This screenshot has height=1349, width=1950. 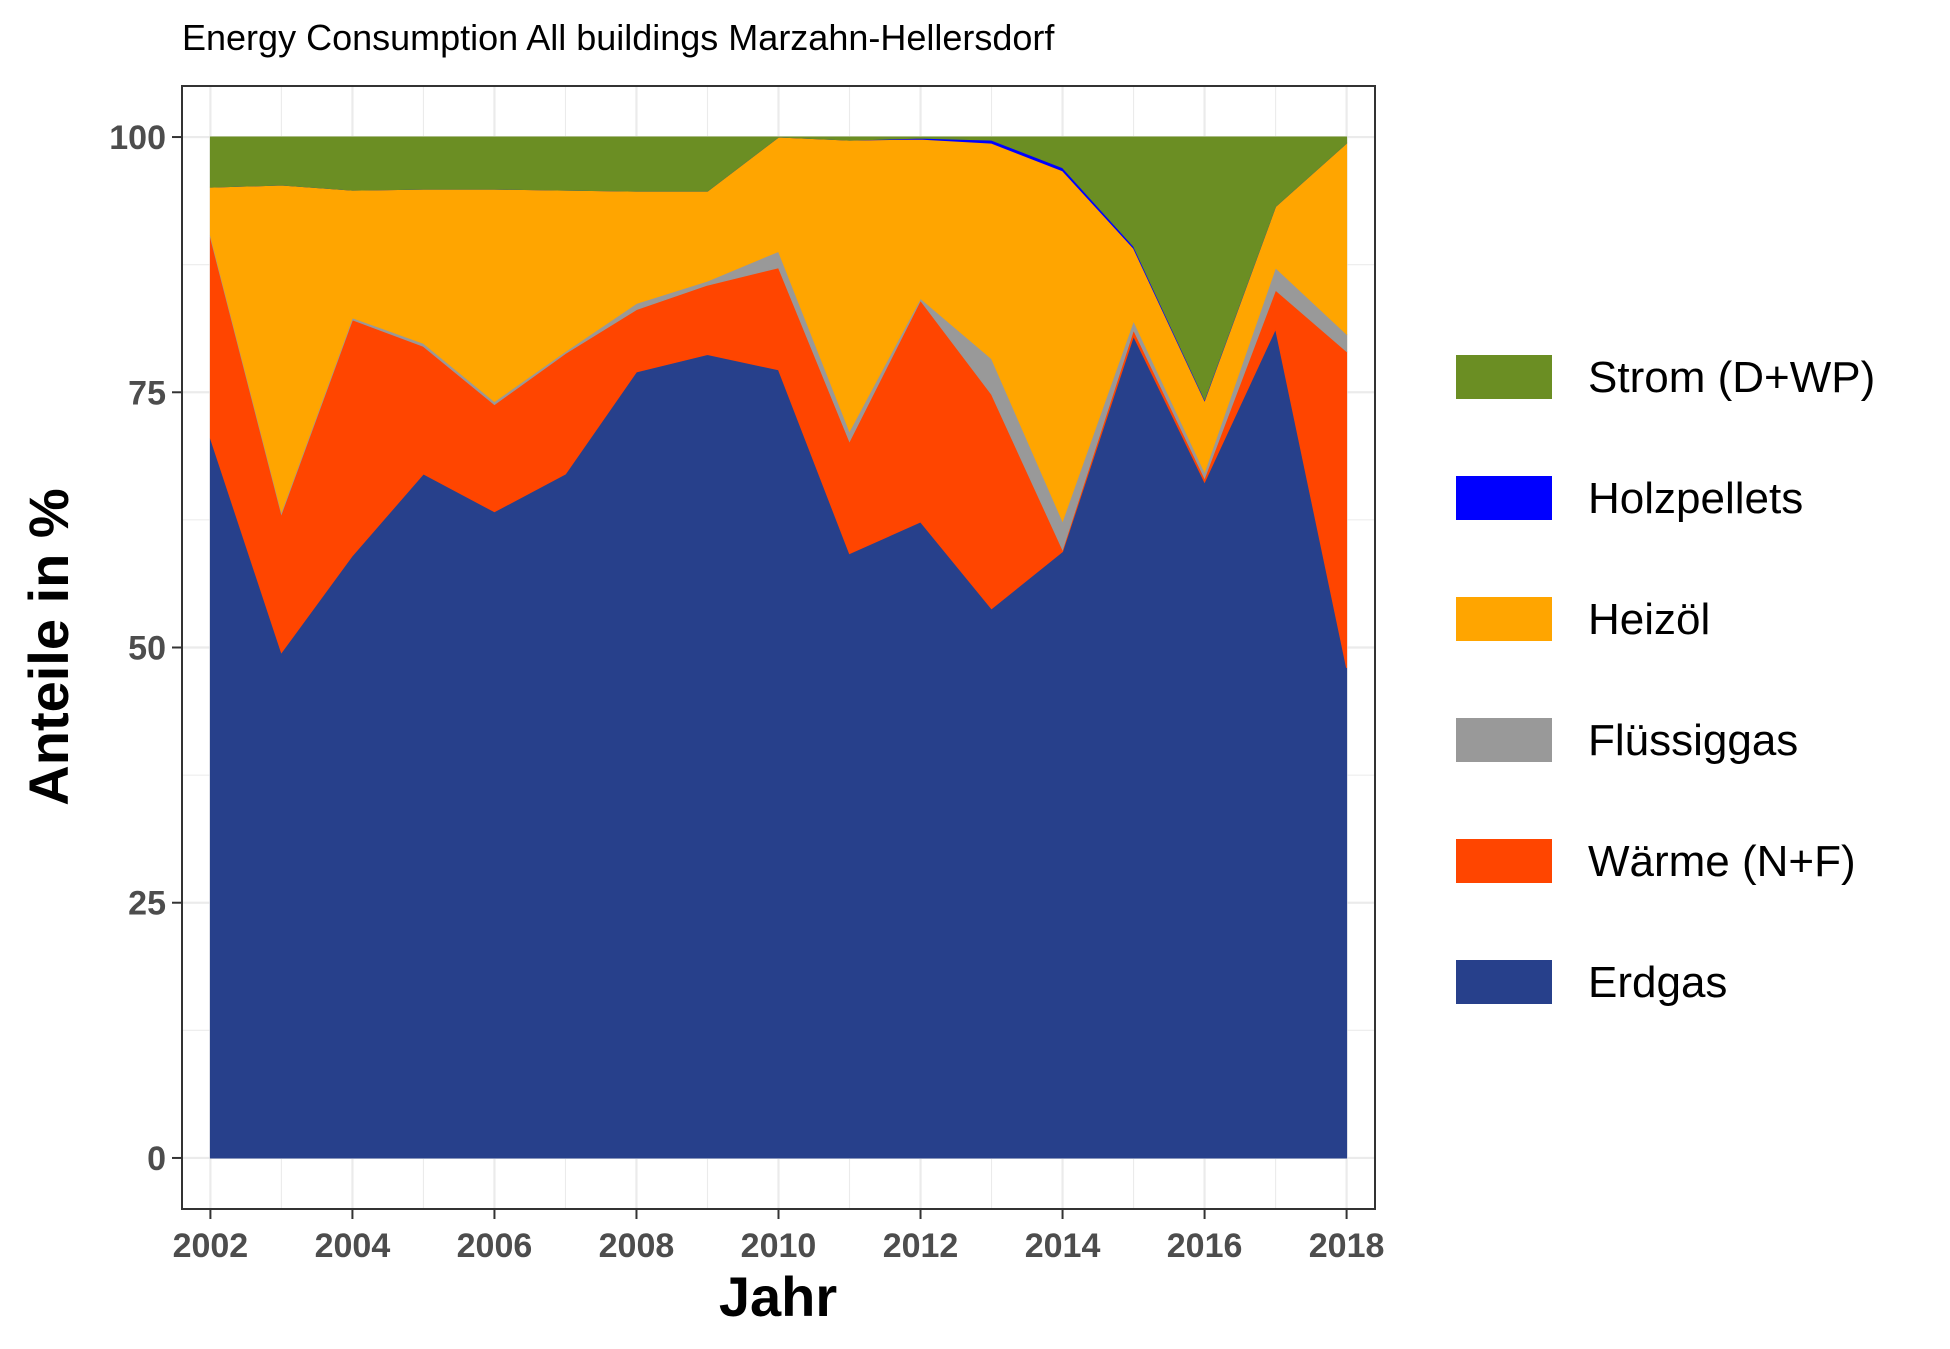 I want to click on legend-item-heiz-l: Heizöl, so click(x=1583, y=619).